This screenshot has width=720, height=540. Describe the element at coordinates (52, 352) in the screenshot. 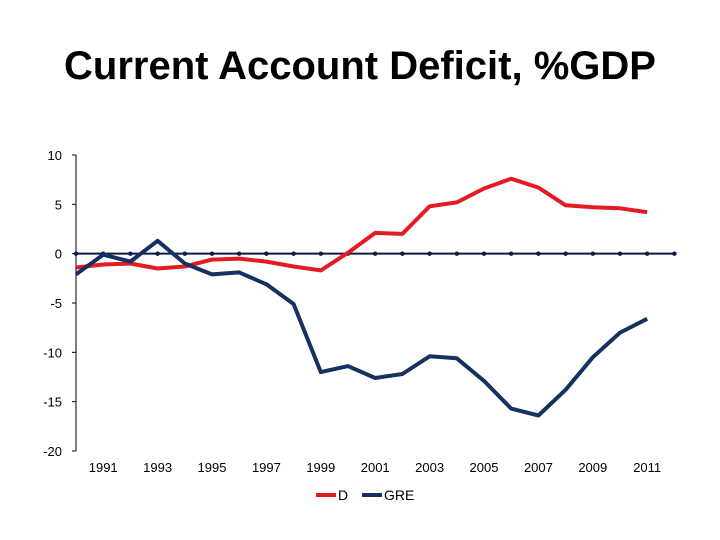

I see `y-tick-label: -10` at that location.